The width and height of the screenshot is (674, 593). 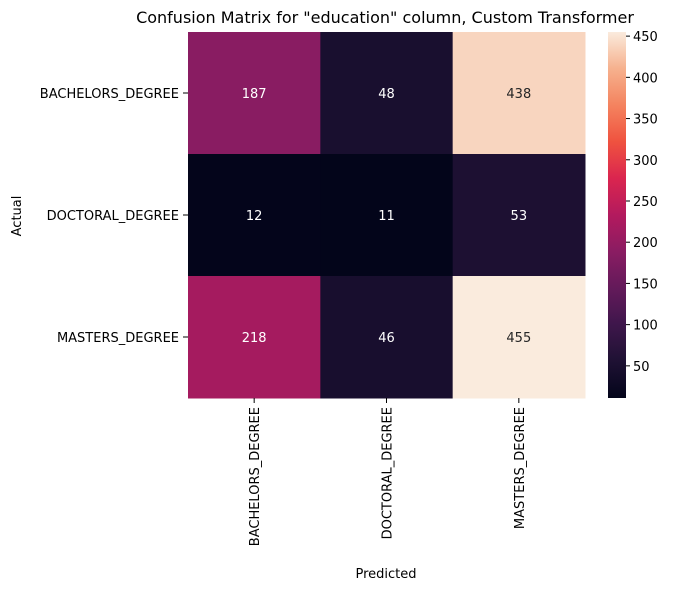 I want to click on y-tick-label: DOCTORAL_DEGREE, so click(x=113, y=216).